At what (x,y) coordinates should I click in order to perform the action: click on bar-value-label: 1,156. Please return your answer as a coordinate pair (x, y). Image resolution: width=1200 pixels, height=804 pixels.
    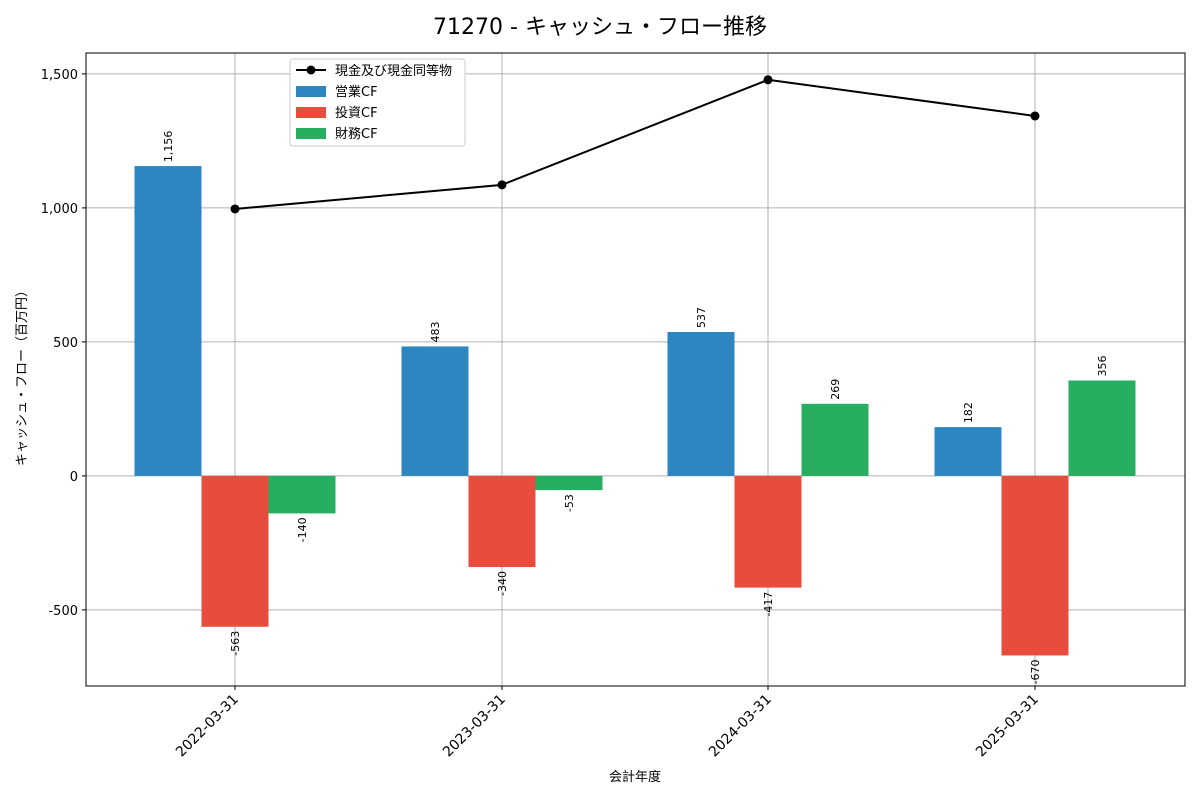
    Looking at the image, I should click on (168, 147).